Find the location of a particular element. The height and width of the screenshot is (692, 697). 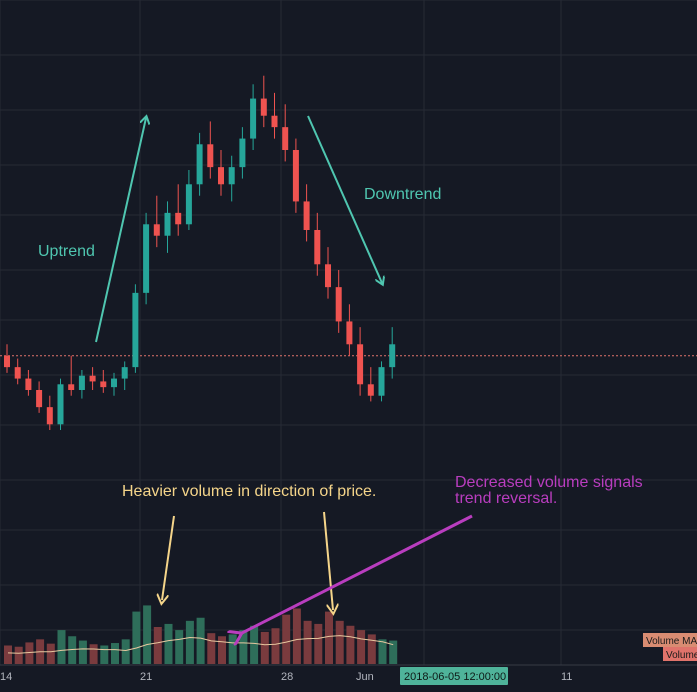

downtrend-arrow is located at coordinates (344, 199).